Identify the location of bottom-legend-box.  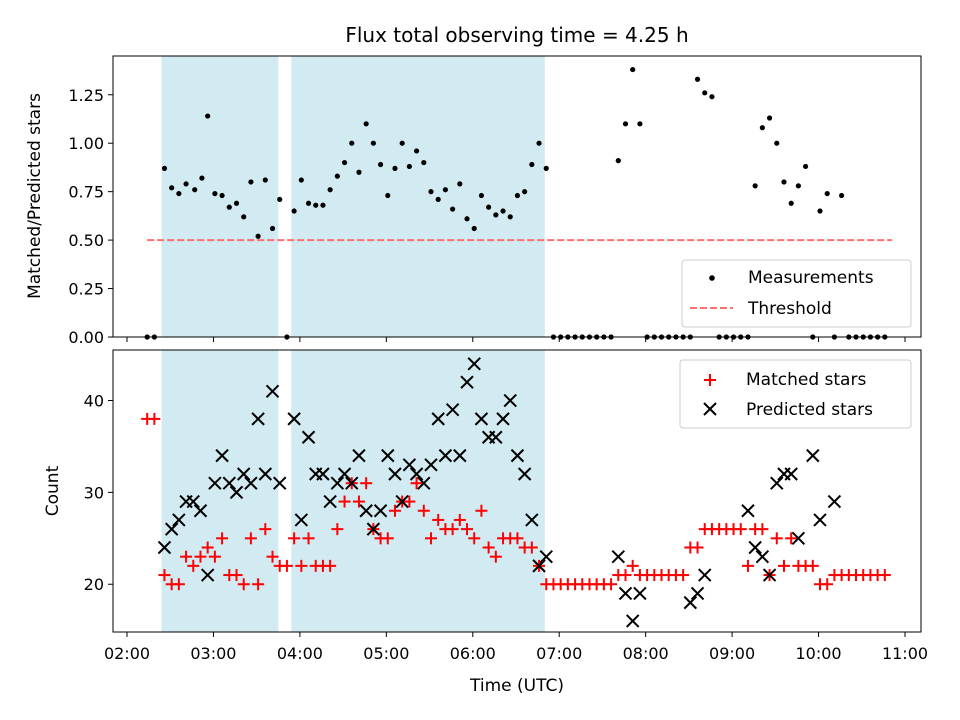
(795, 394).